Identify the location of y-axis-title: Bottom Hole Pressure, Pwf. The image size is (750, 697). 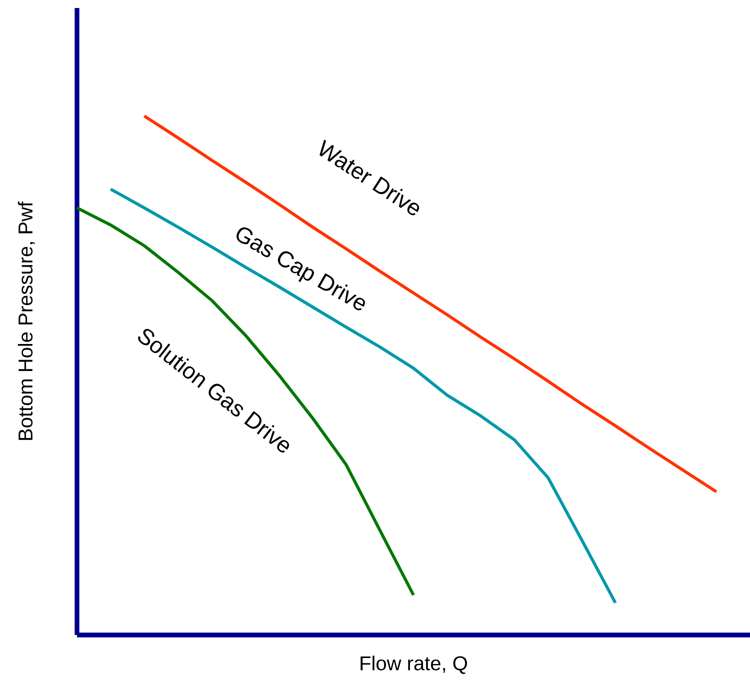
(26, 320).